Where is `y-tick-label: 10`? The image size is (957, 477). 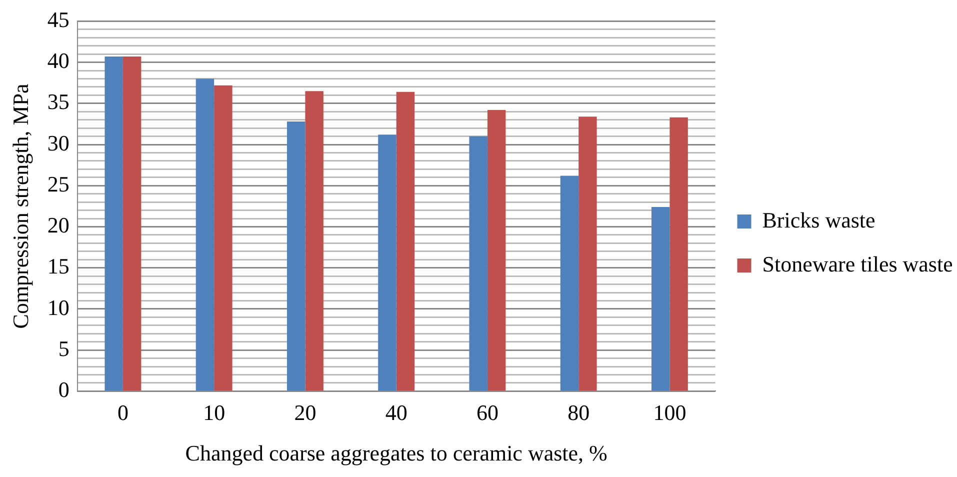 y-tick-label: 10 is located at coordinates (58, 307).